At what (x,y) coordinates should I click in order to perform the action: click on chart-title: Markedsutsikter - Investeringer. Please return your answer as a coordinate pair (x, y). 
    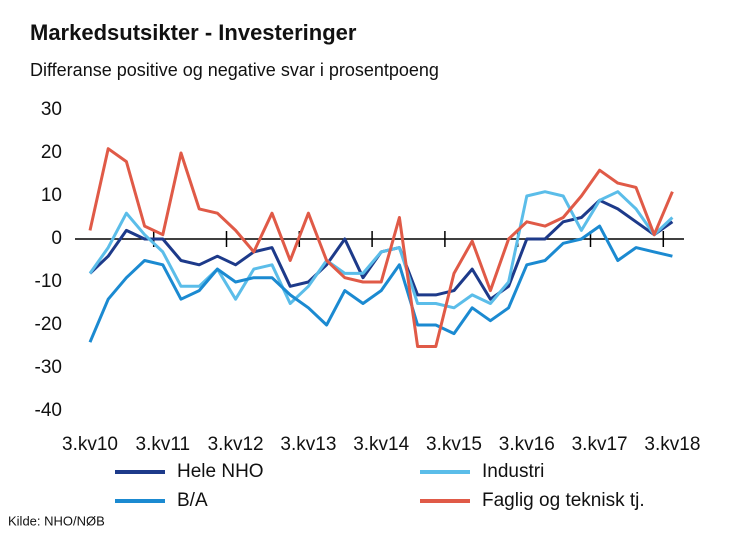
    Looking at the image, I should click on (193, 32).